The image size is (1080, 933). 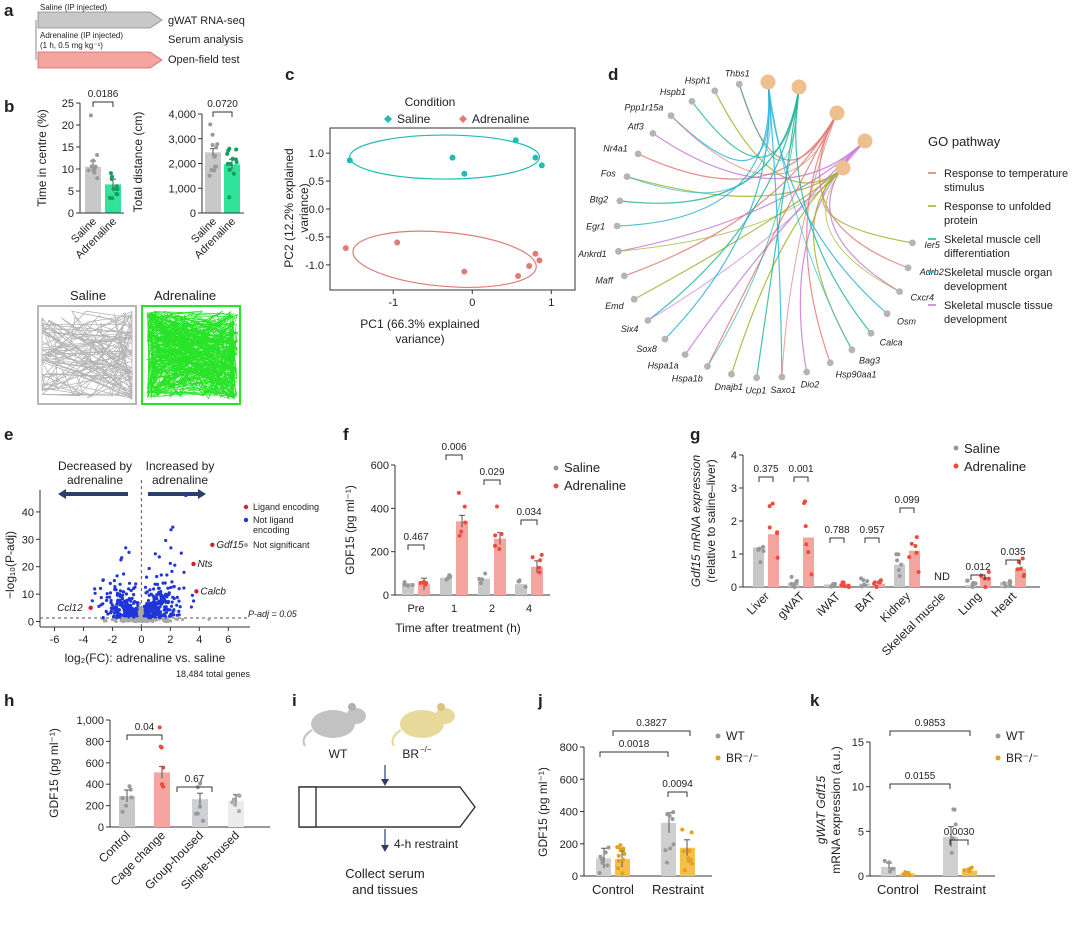 I want to click on y-tick-label: 1,000, so click(x=90, y=721).